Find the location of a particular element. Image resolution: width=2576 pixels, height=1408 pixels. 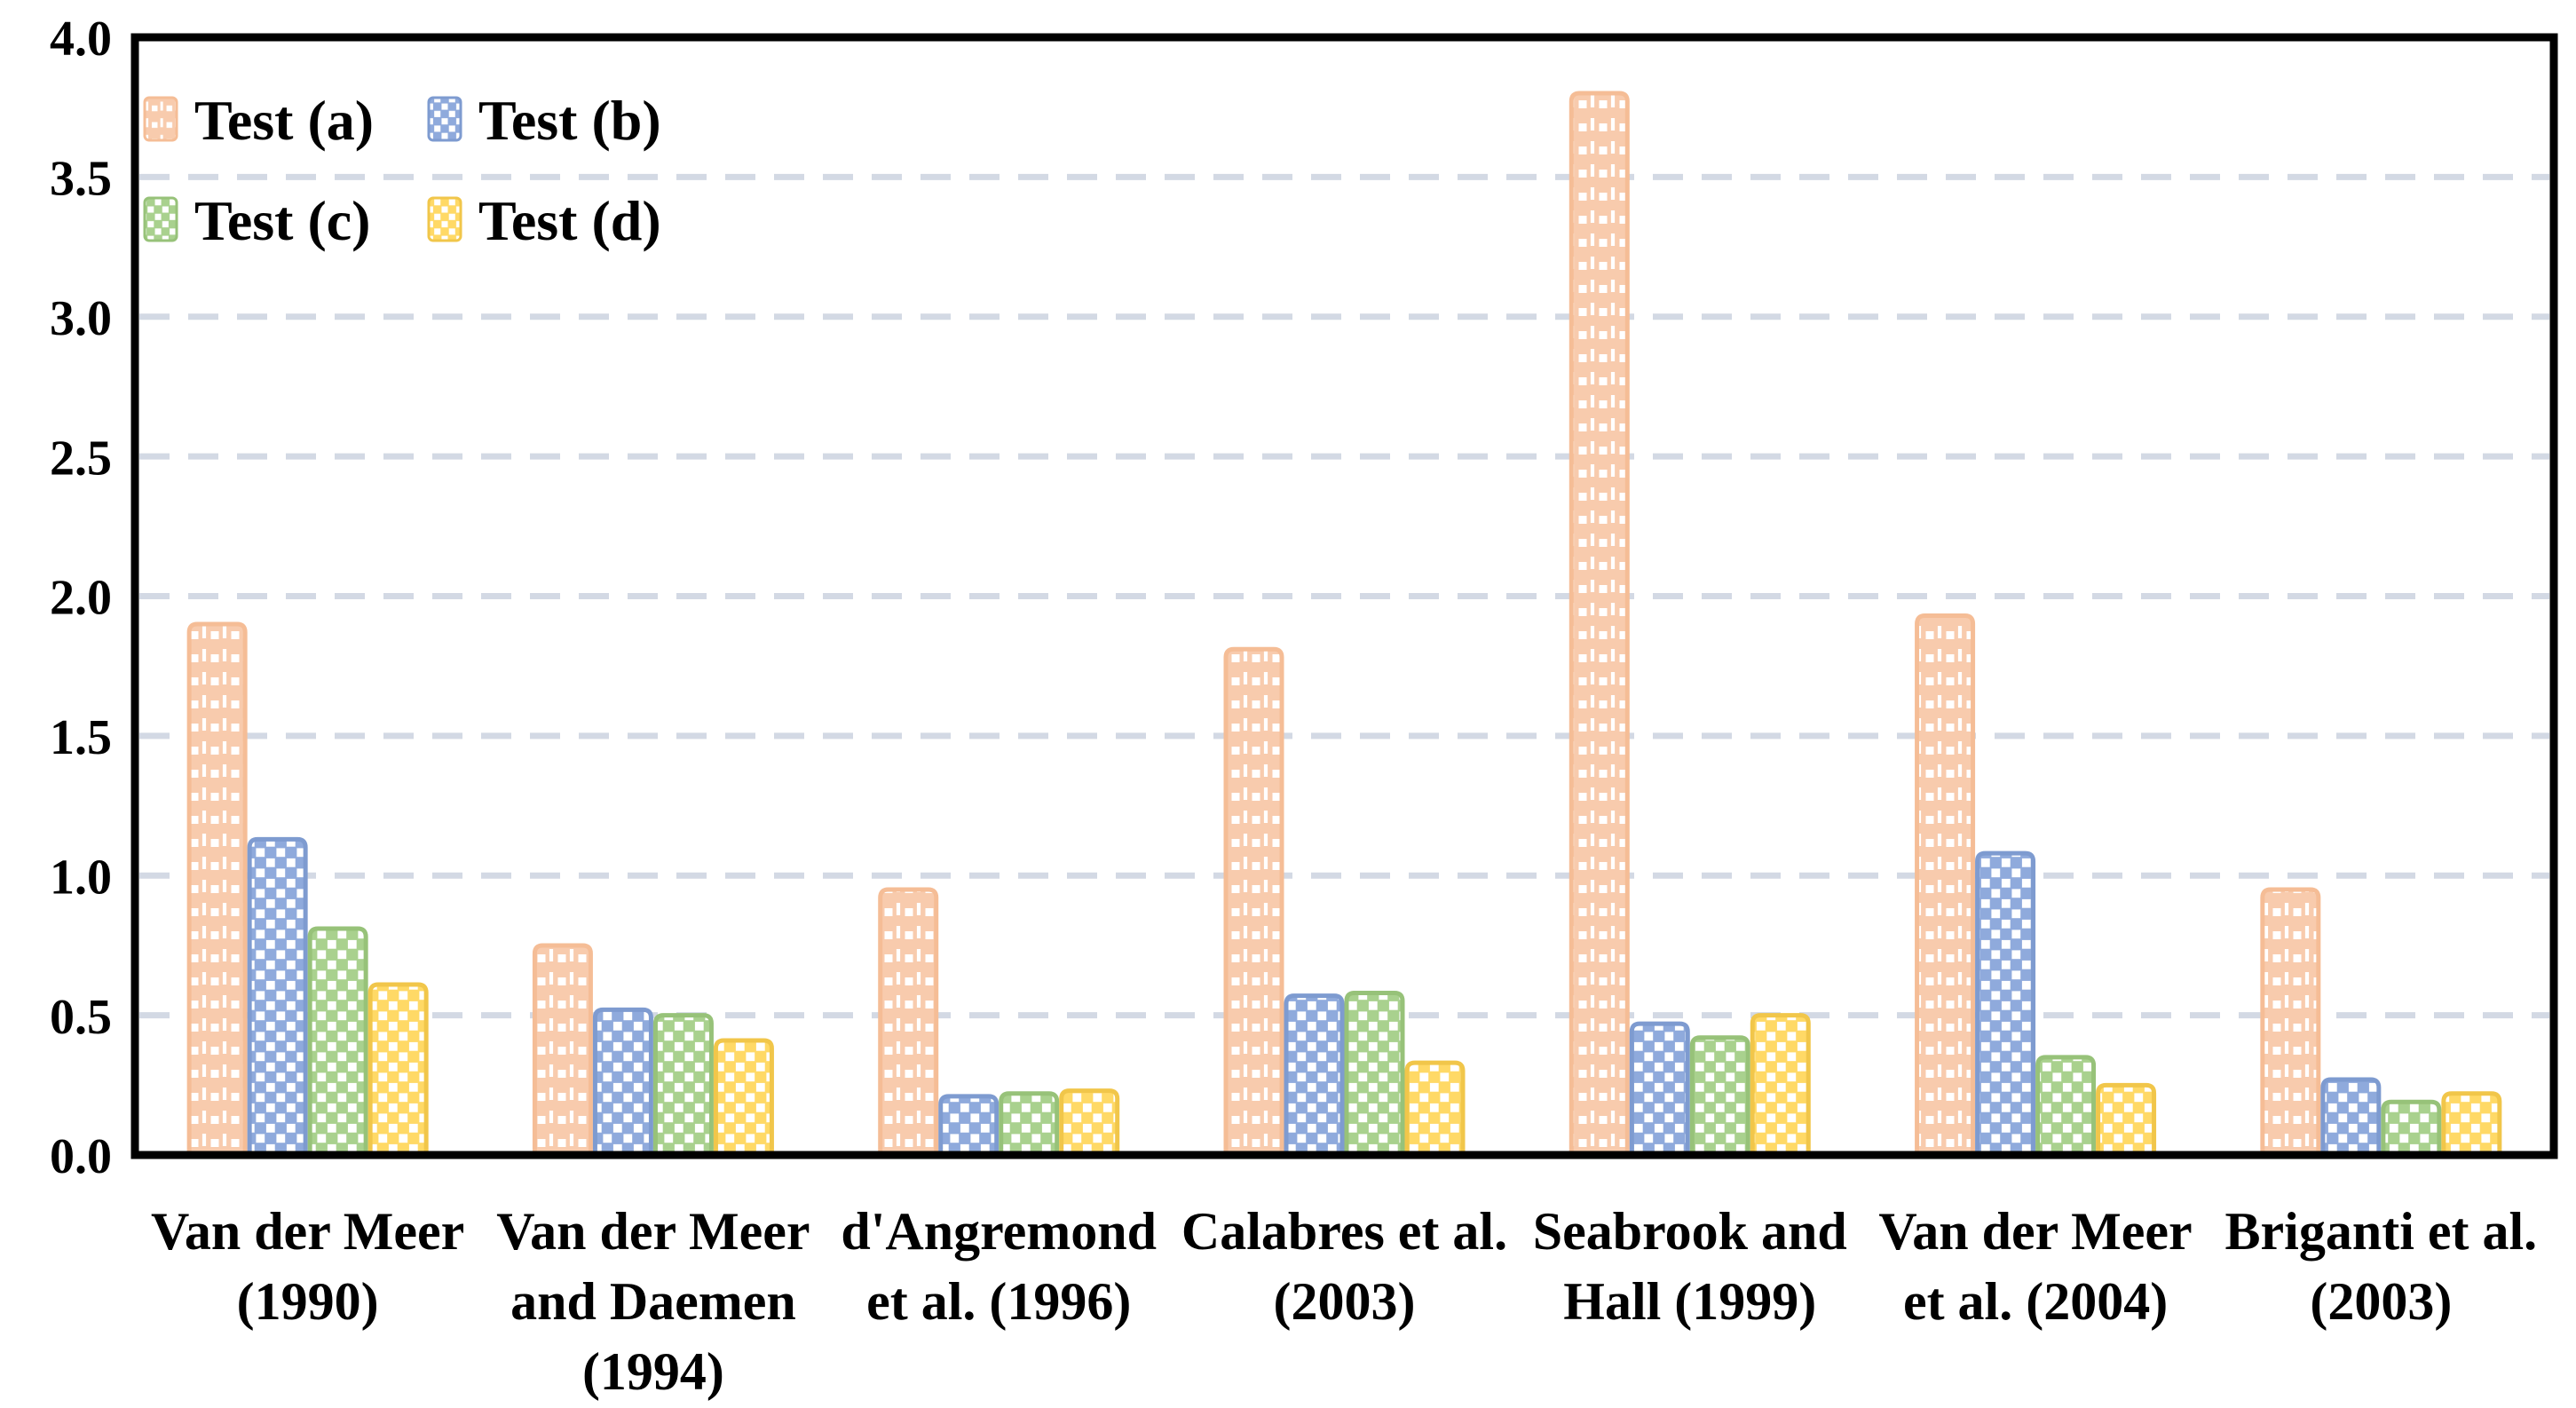

legend-label-4: Test (d) is located at coordinates (569, 221).